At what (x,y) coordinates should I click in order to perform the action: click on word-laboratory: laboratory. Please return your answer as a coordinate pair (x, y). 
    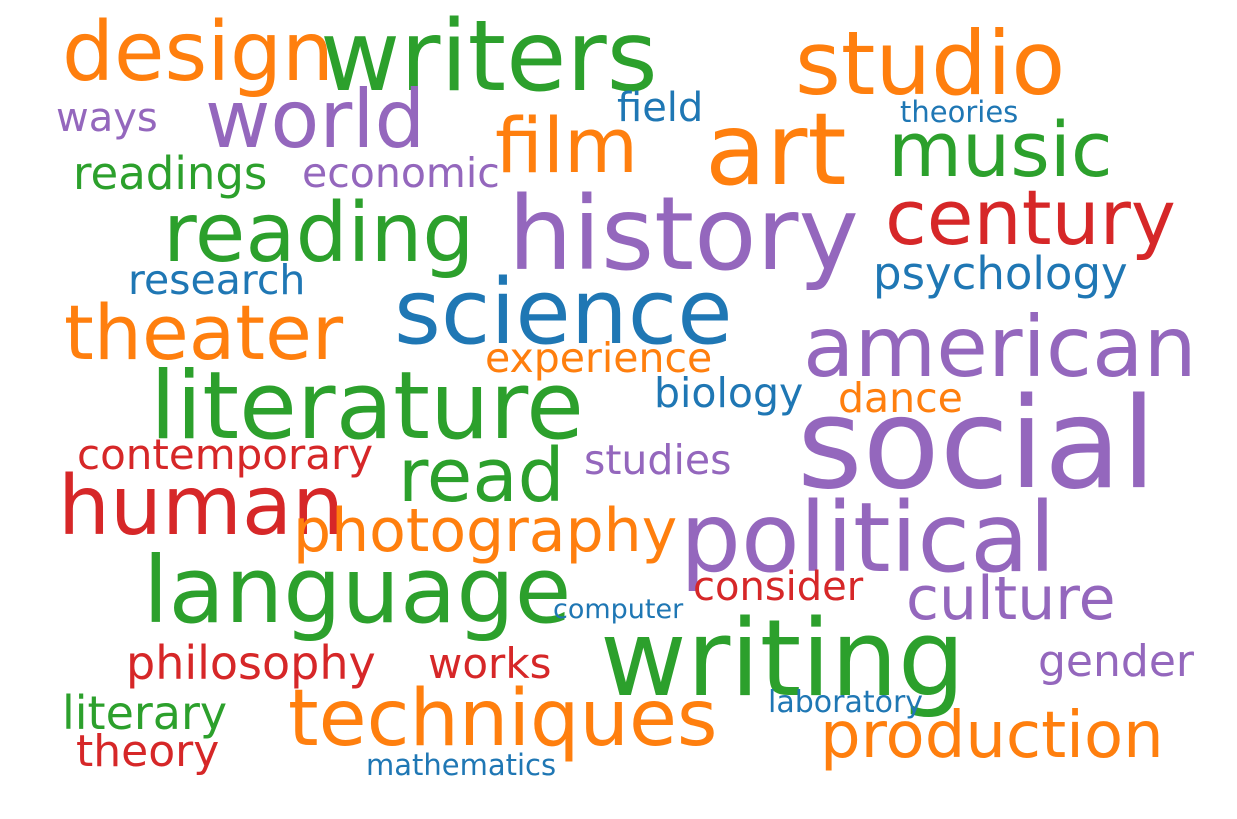
    Looking at the image, I should click on (846, 702).